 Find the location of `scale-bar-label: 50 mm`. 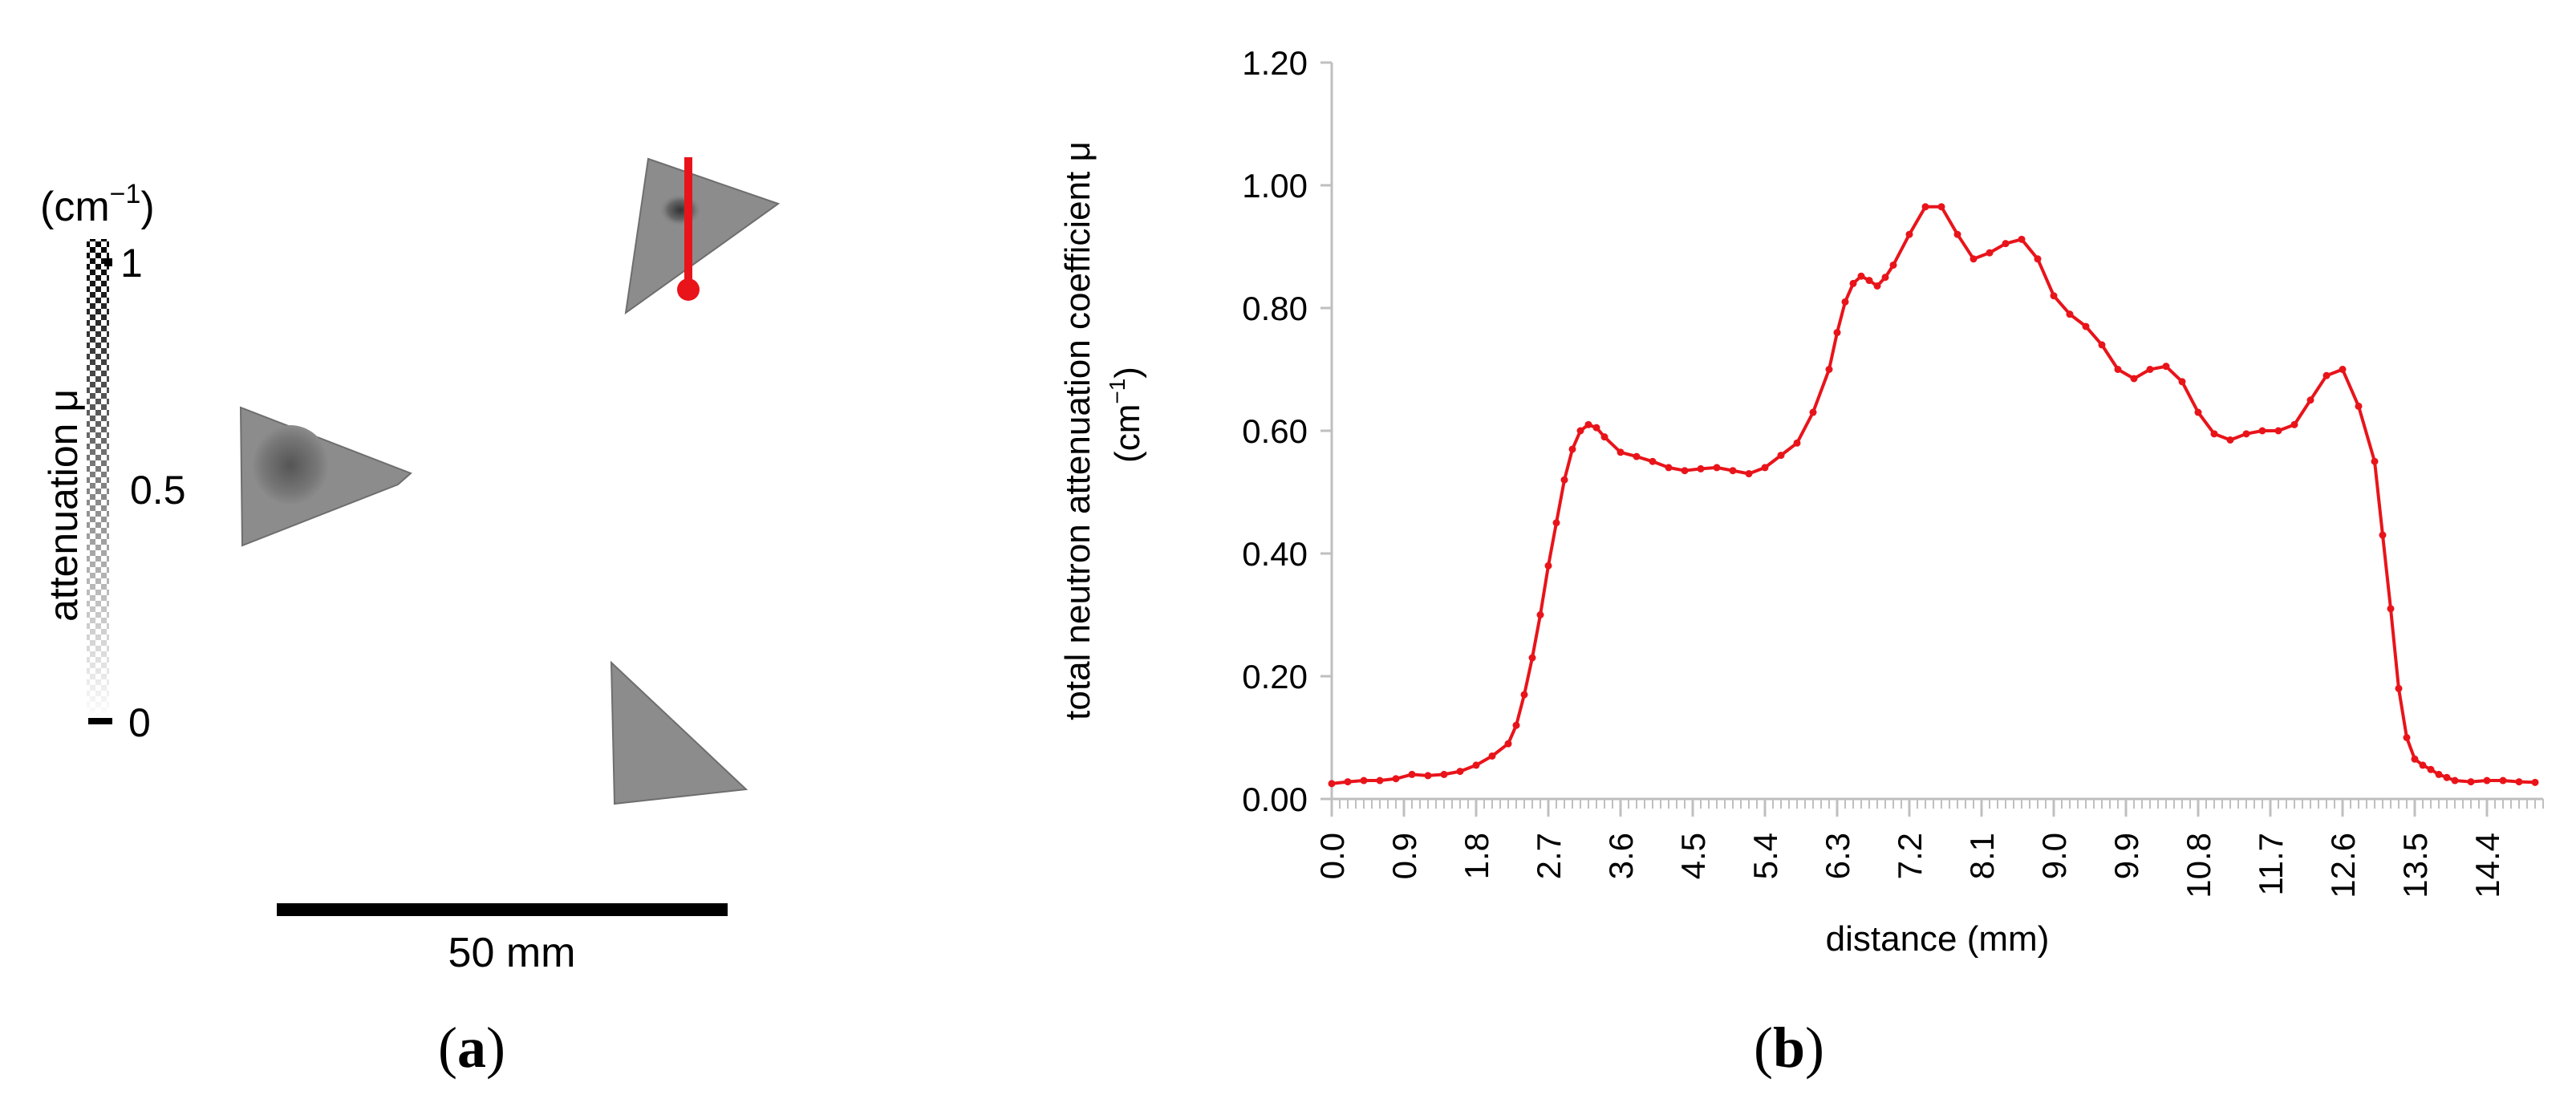

scale-bar-label: 50 mm is located at coordinates (512, 953).